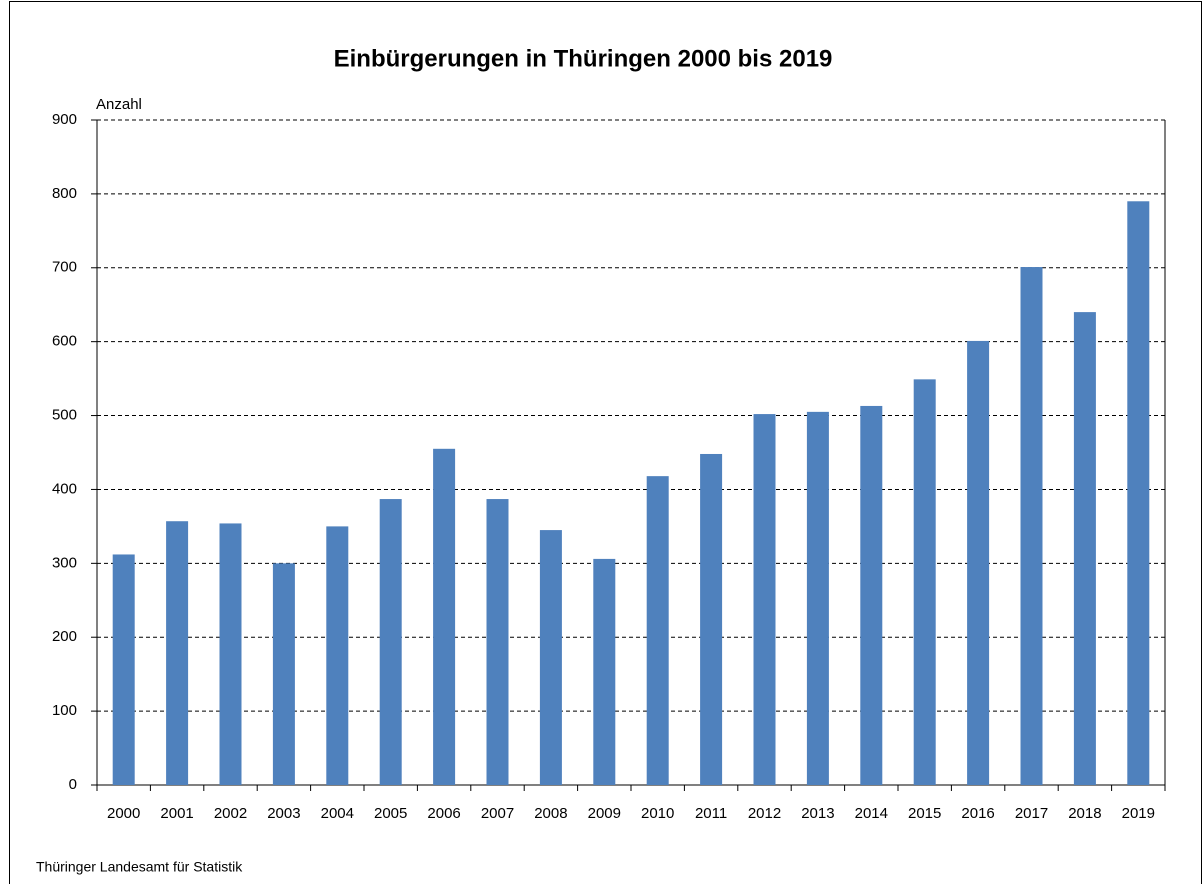 Image resolution: width=1204 pixels, height=884 pixels. What do you see at coordinates (1138, 813) in the screenshot?
I see `x-tick-label: 2019` at bounding box center [1138, 813].